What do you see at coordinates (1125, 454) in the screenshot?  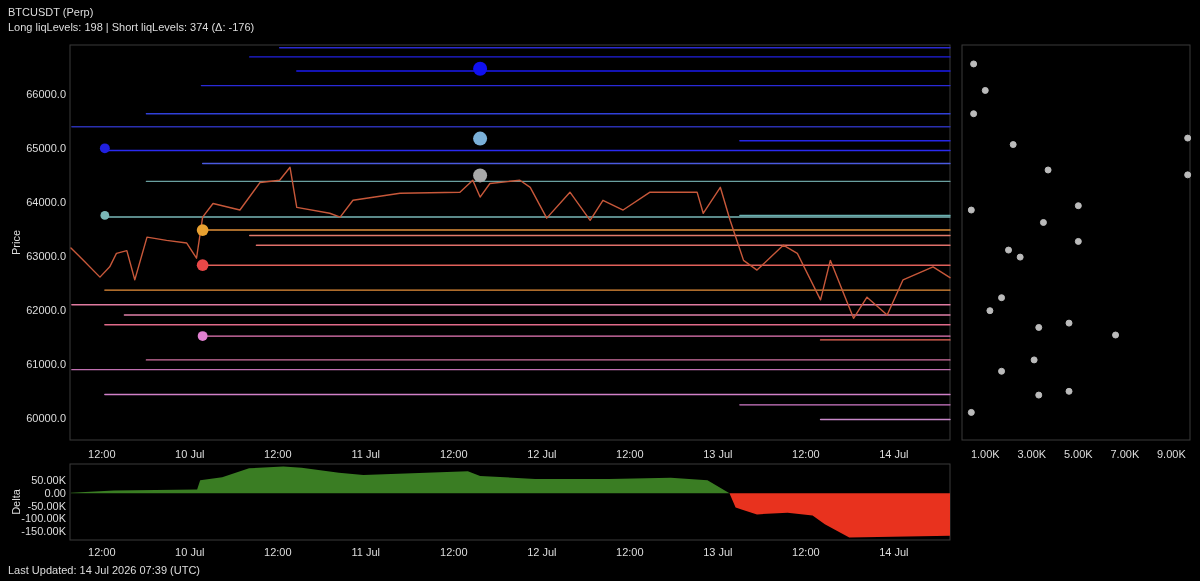 I see `x-tick-label: 7.00K` at bounding box center [1125, 454].